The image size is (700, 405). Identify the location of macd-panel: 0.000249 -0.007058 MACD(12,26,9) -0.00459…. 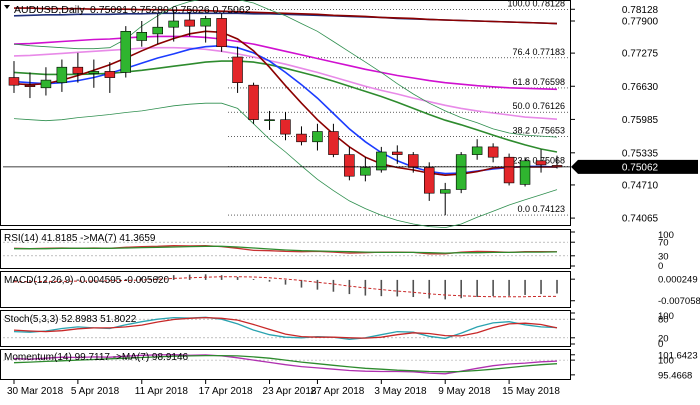
(350, 290).